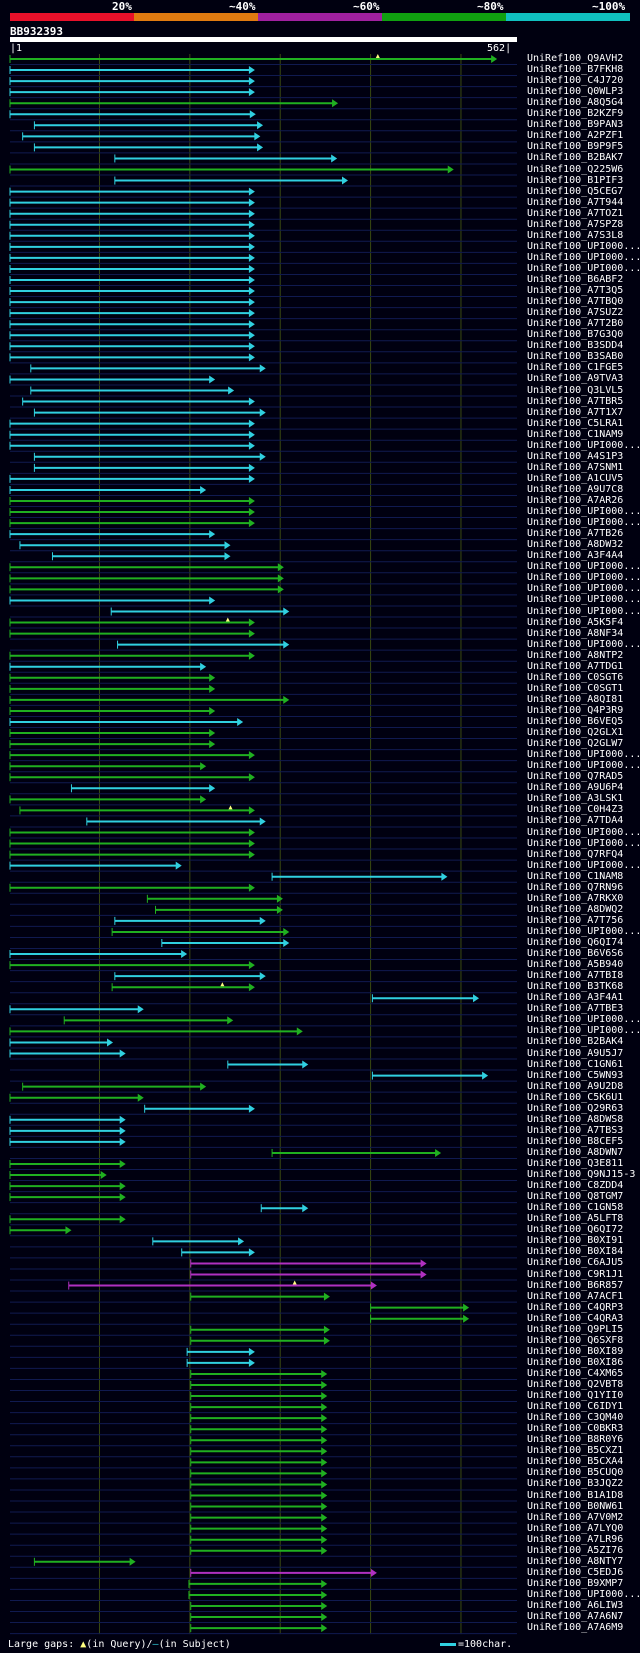 This screenshot has height=1653, width=640. Describe the element at coordinates (575, 1318) in the screenshot. I see `hit-label: UniRef100_C4QRA3` at that location.